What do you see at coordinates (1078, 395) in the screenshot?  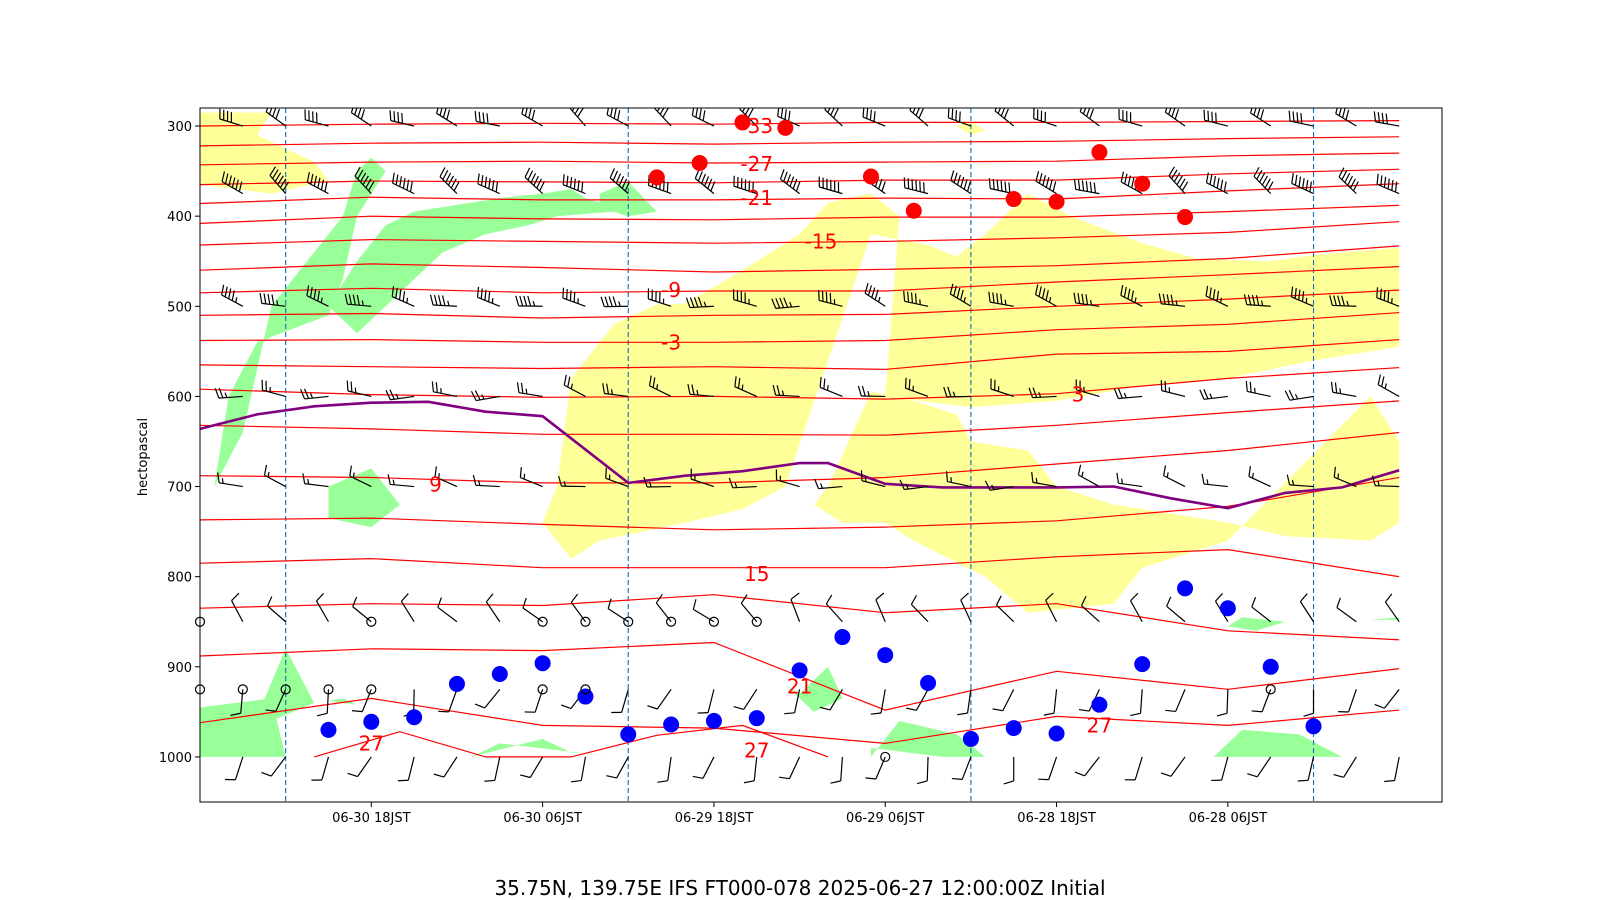 I see `temperature-label: 3` at bounding box center [1078, 395].